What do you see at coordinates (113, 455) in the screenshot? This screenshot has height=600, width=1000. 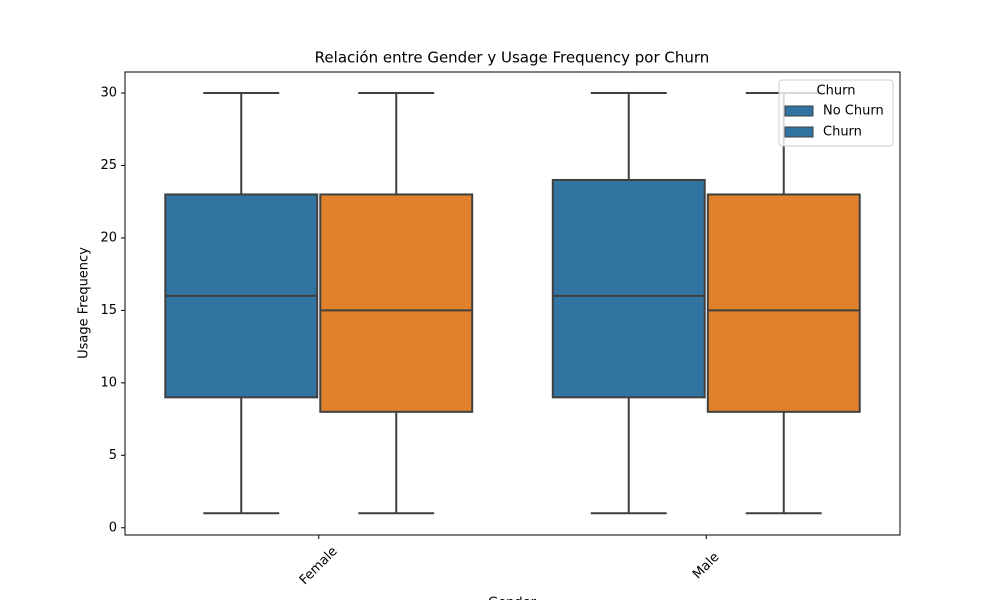 I see `y-tick-label: 5` at bounding box center [113, 455].